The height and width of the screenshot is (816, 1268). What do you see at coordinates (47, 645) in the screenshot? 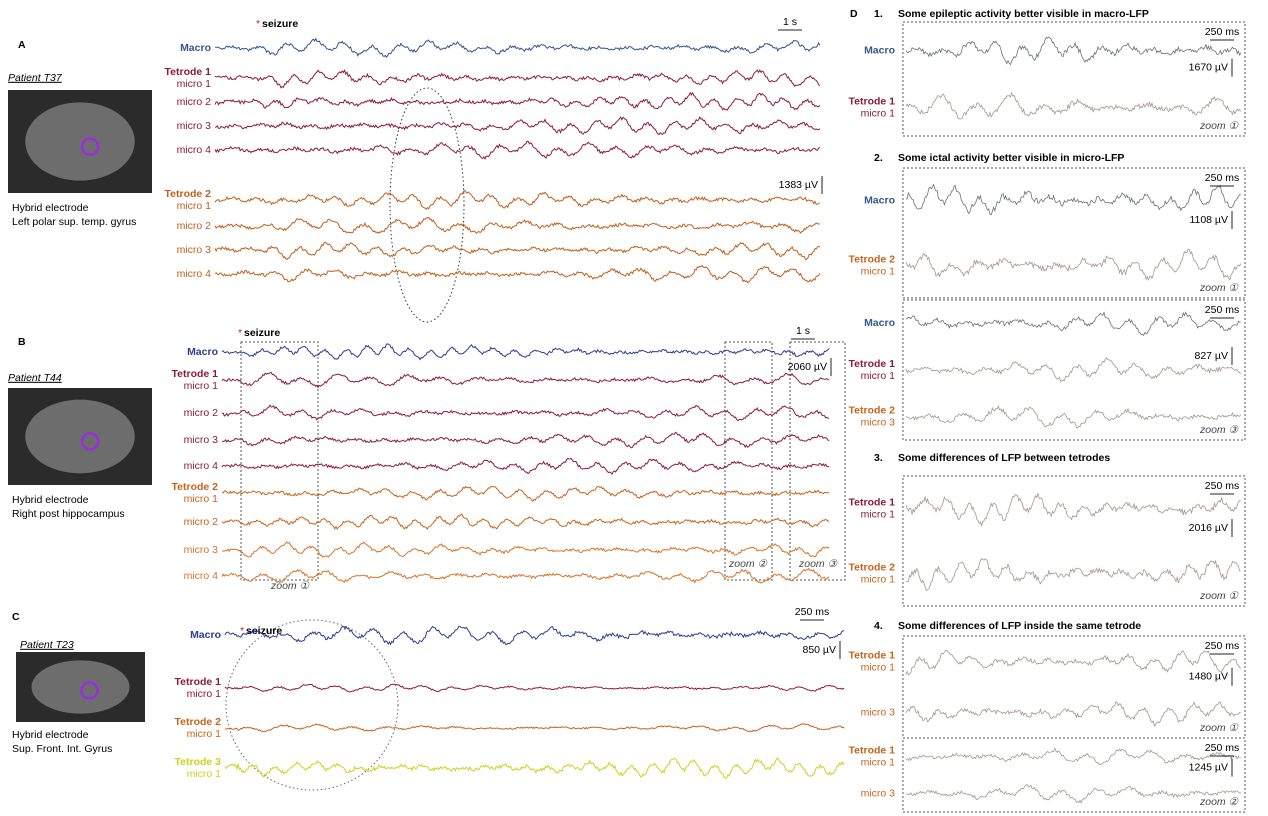
I see `patient-name: Patient T23` at bounding box center [47, 645].